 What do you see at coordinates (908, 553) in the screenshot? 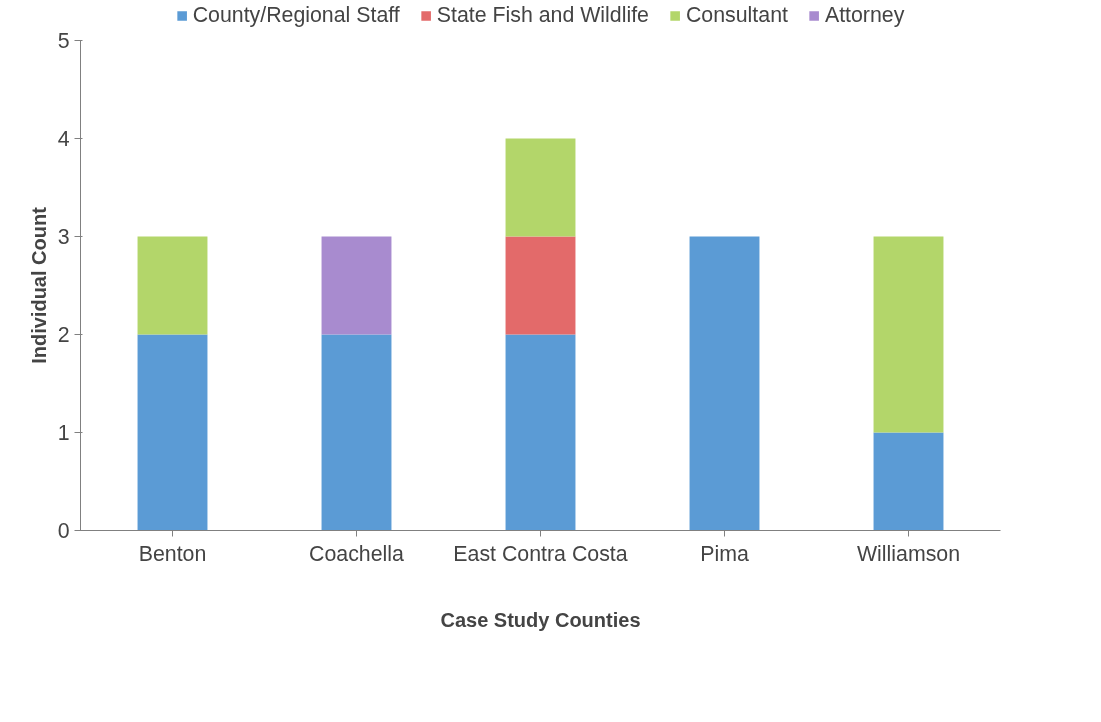
I see `x-tick-label: Williamson` at bounding box center [908, 553].